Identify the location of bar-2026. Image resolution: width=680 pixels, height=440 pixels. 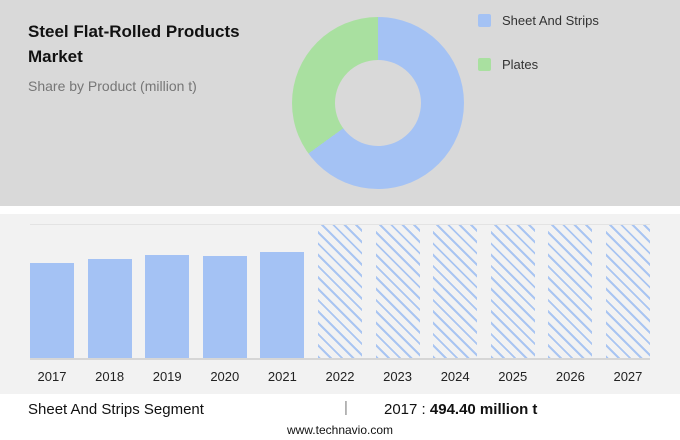
(570, 291).